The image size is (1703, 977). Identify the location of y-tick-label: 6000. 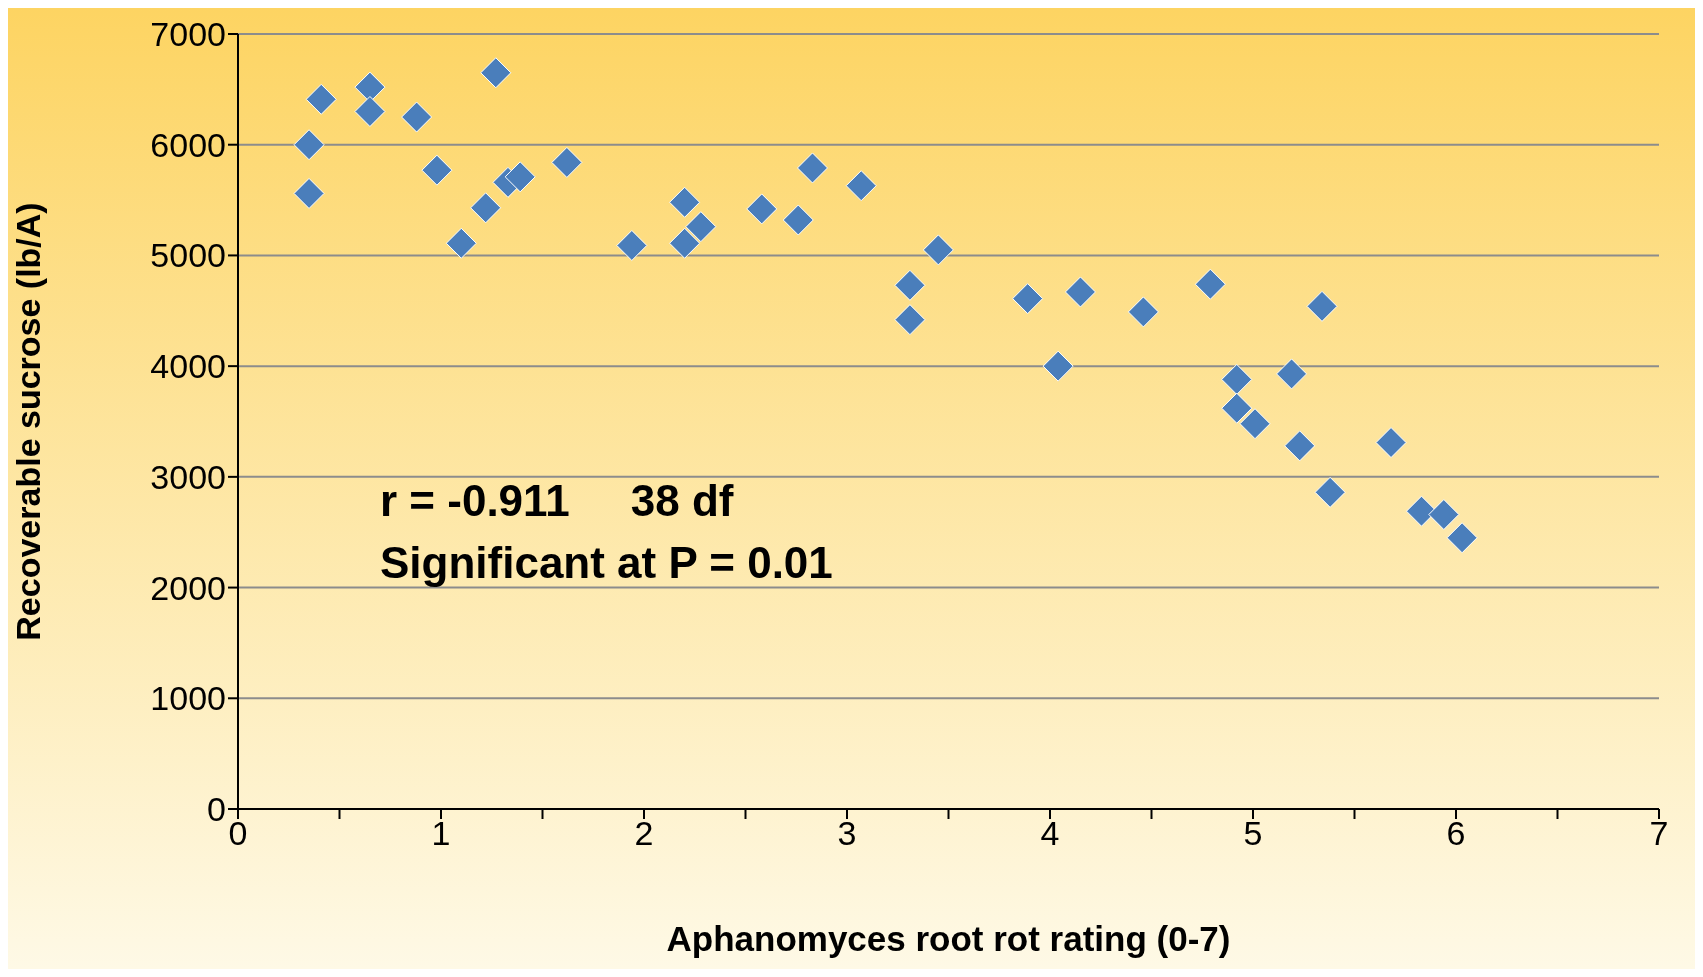
(188, 144).